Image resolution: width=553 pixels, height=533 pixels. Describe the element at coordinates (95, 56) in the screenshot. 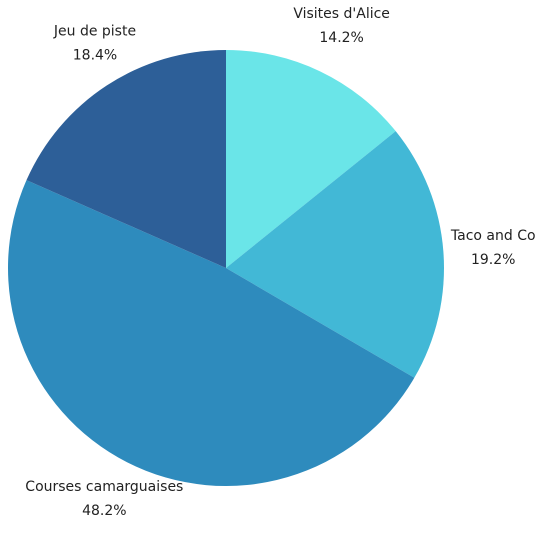

I see `slice-value-label: 18.4%` at that location.